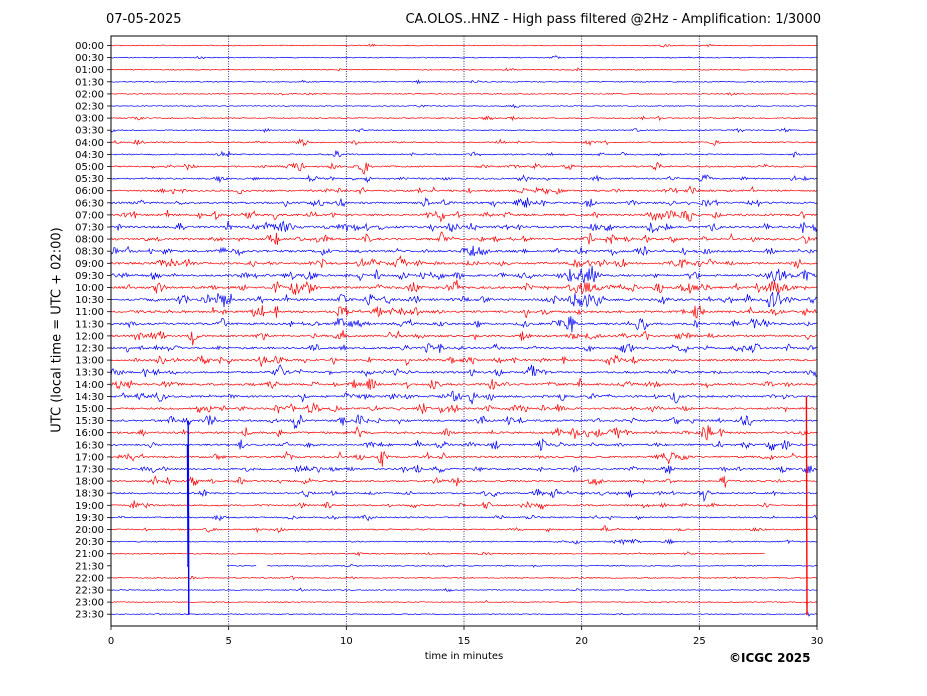  I want to click on trace-row-1930, so click(464, 518).